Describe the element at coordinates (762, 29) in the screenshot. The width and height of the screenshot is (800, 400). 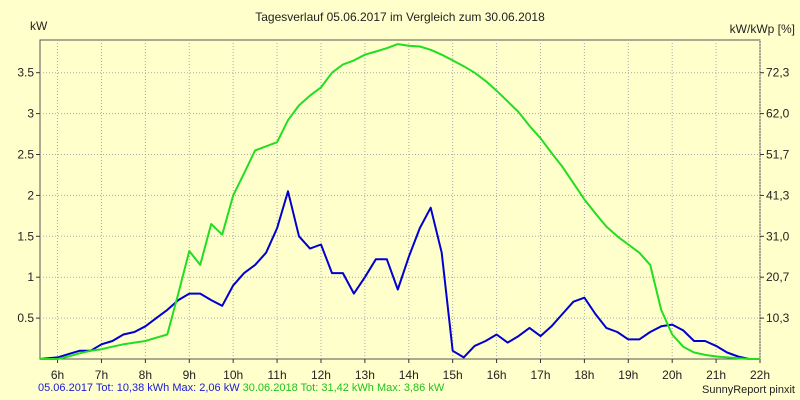
I see `y-axis-label-right: kW/kWp [%]` at that location.